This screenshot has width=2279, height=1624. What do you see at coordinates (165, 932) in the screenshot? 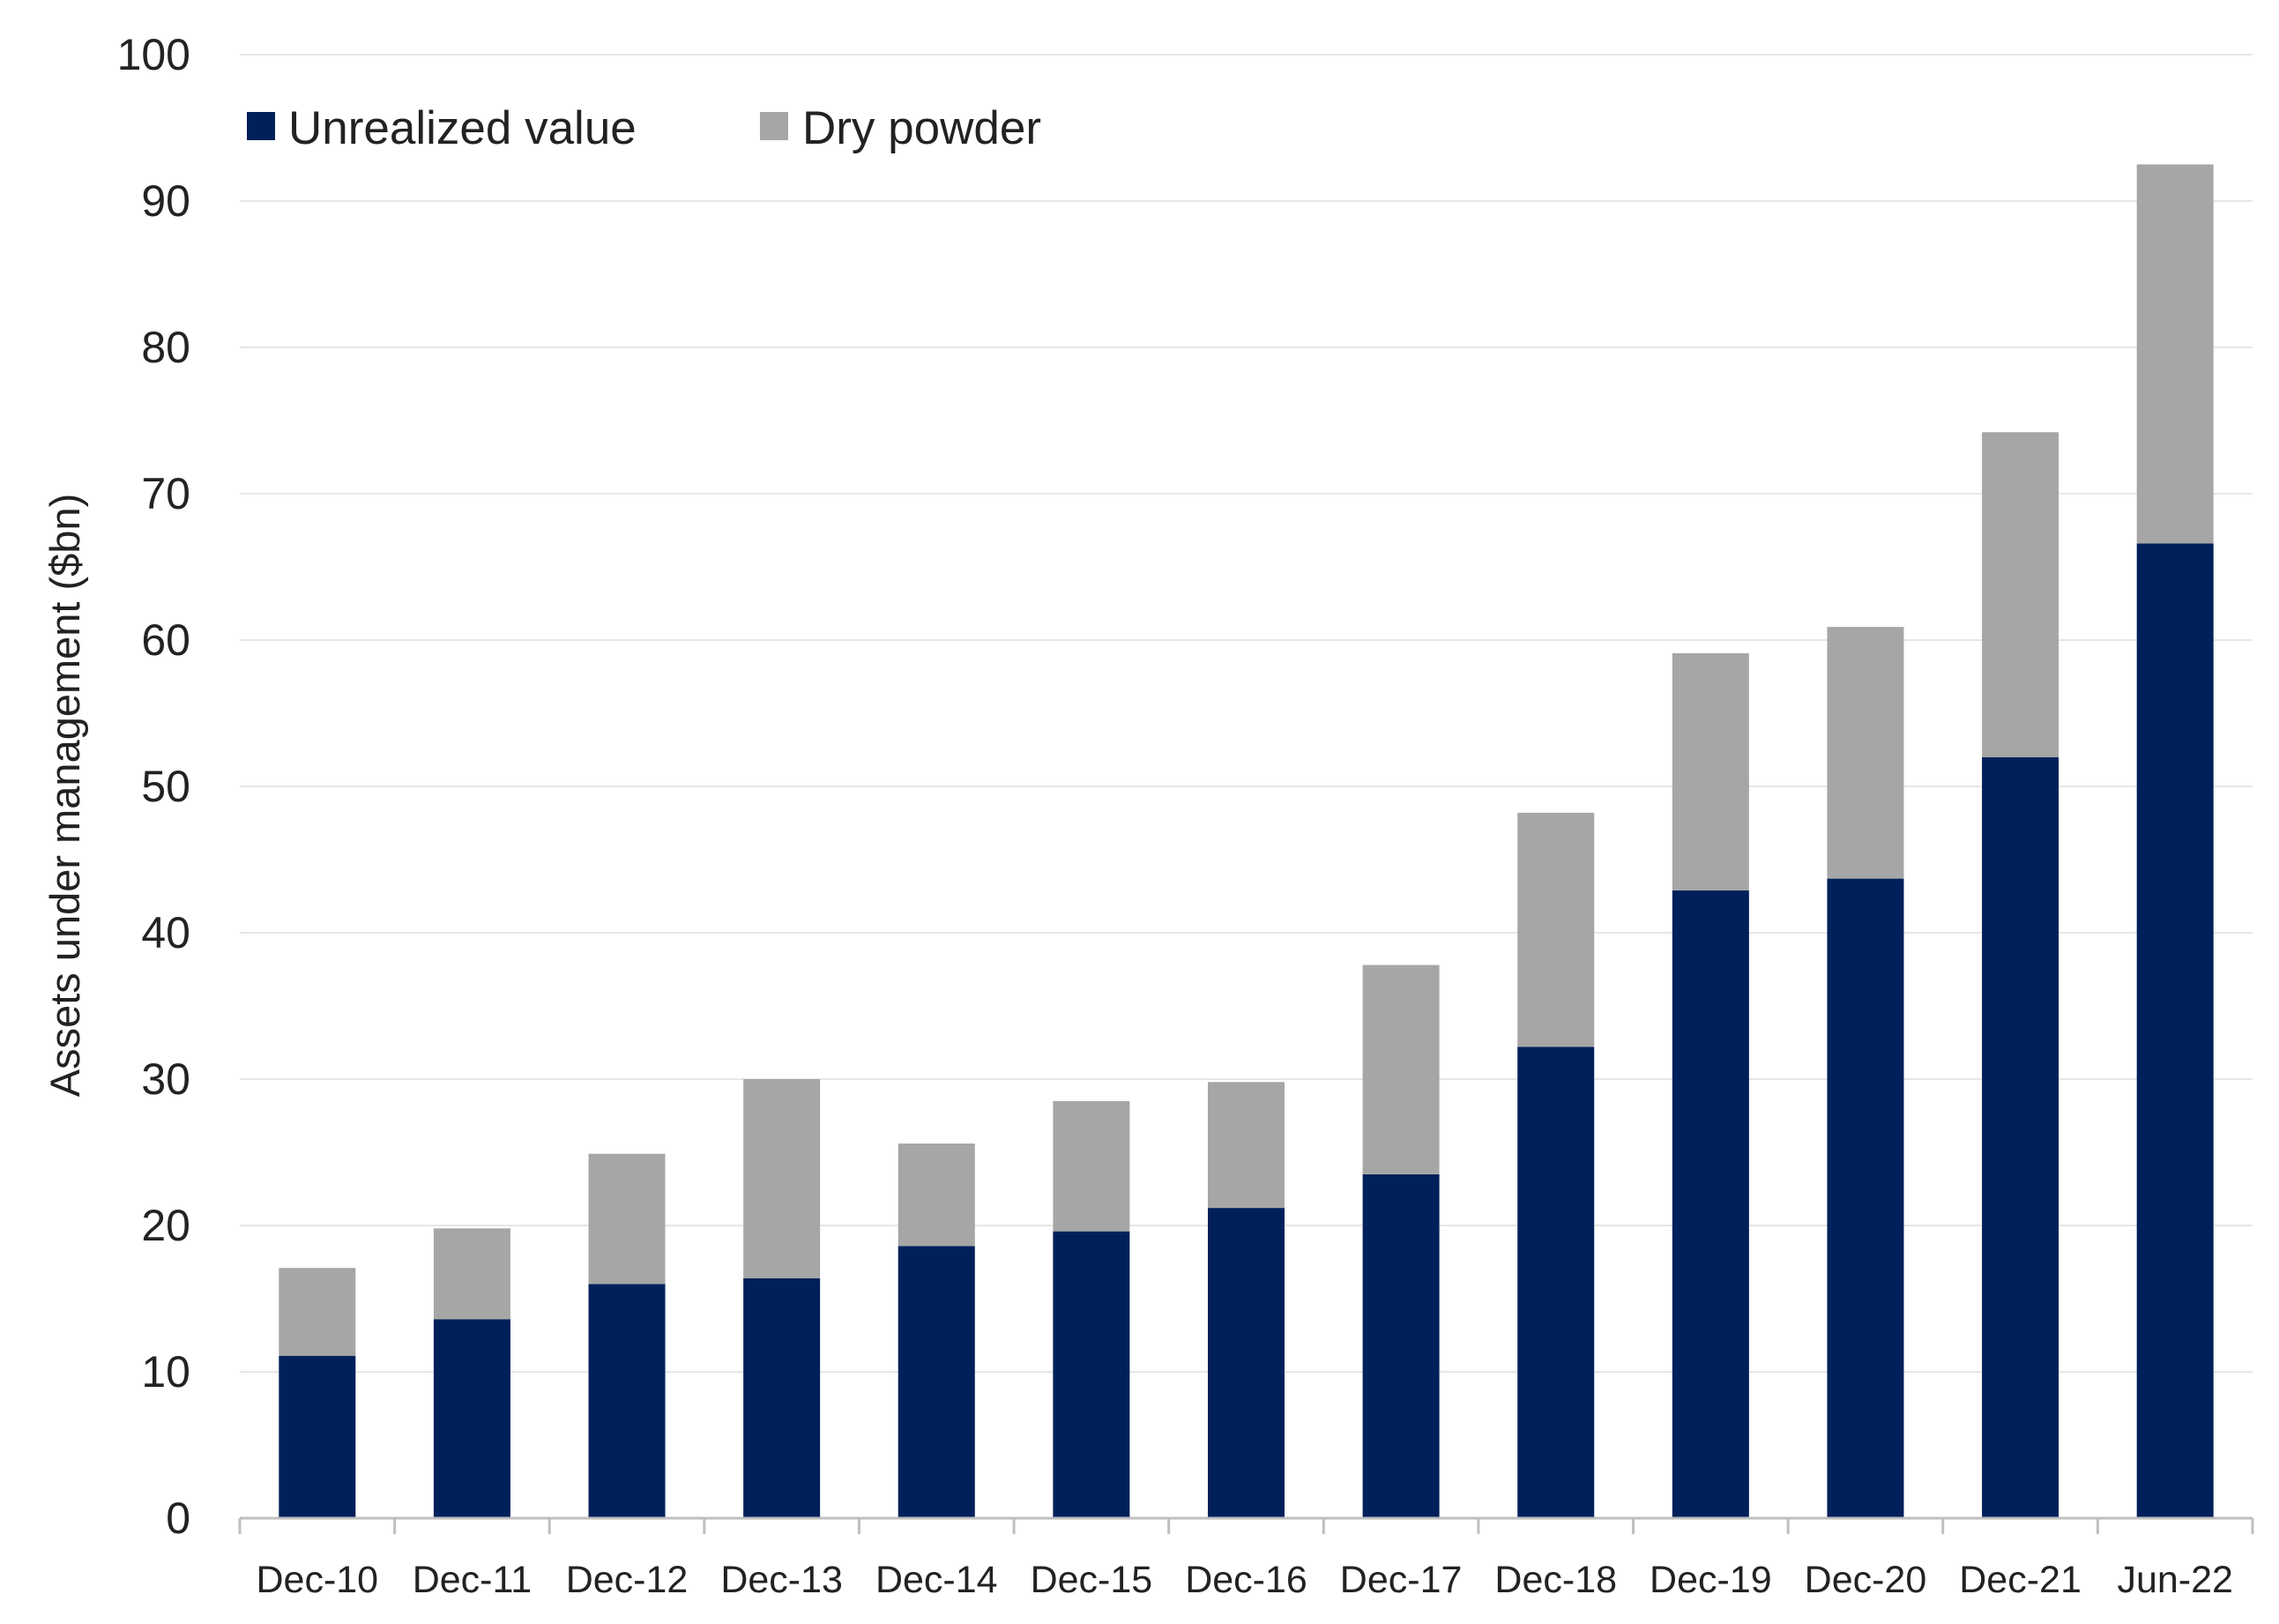
I see `y-tick-label: 40` at bounding box center [165, 932].